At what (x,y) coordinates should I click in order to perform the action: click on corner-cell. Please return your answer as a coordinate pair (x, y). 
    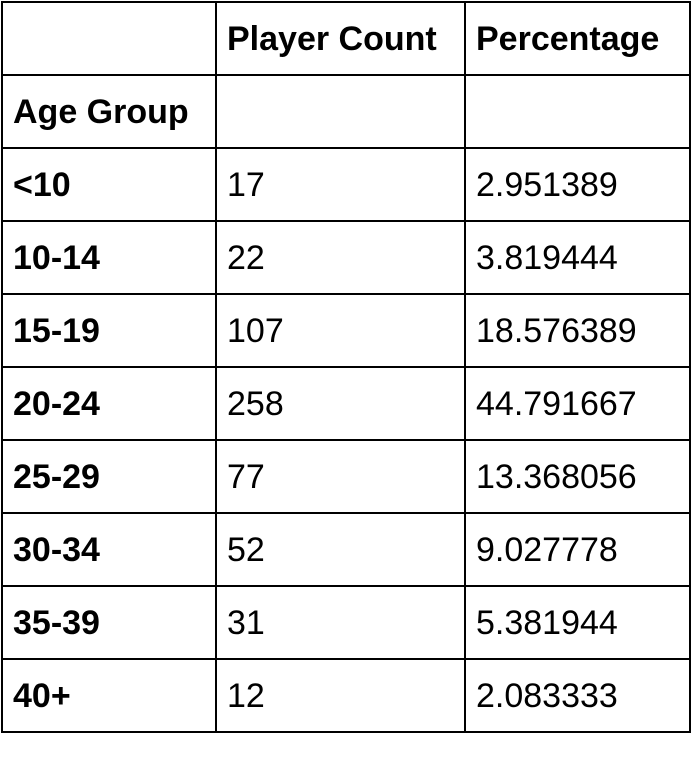
    Looking at the image, I should click on (109, 38).